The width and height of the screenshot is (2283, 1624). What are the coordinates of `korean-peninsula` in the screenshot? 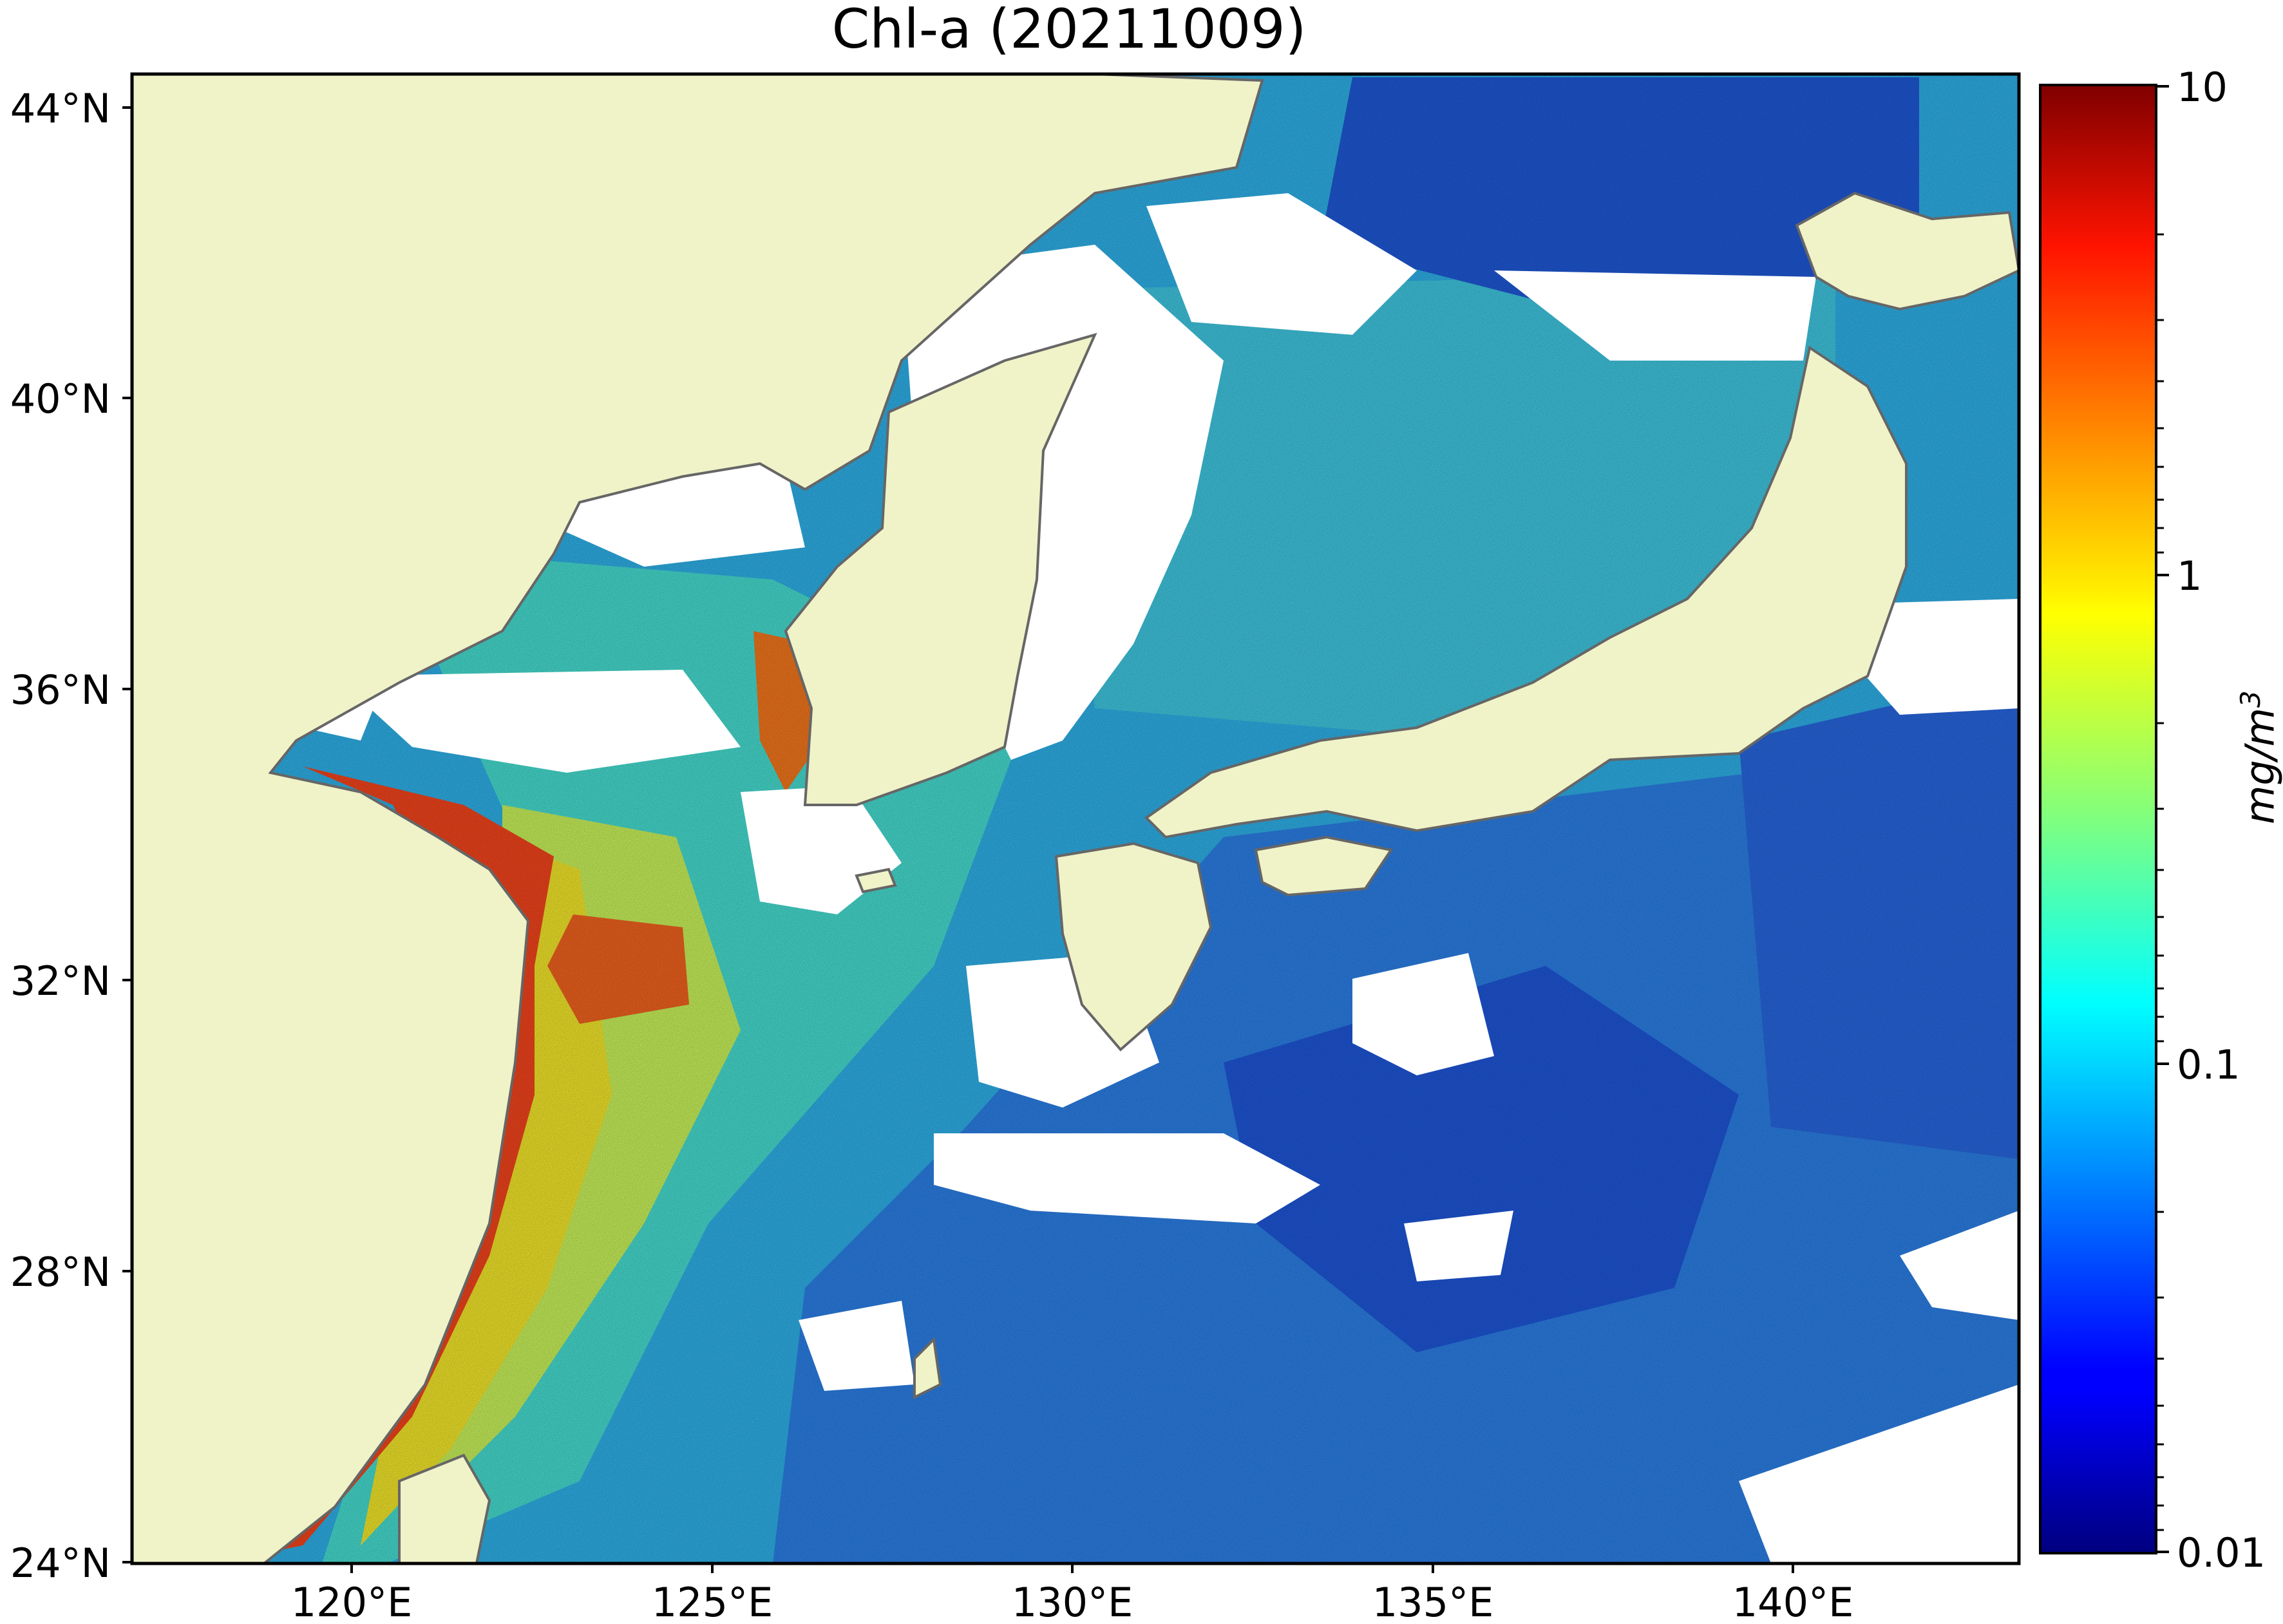 It's located at (940, 569).